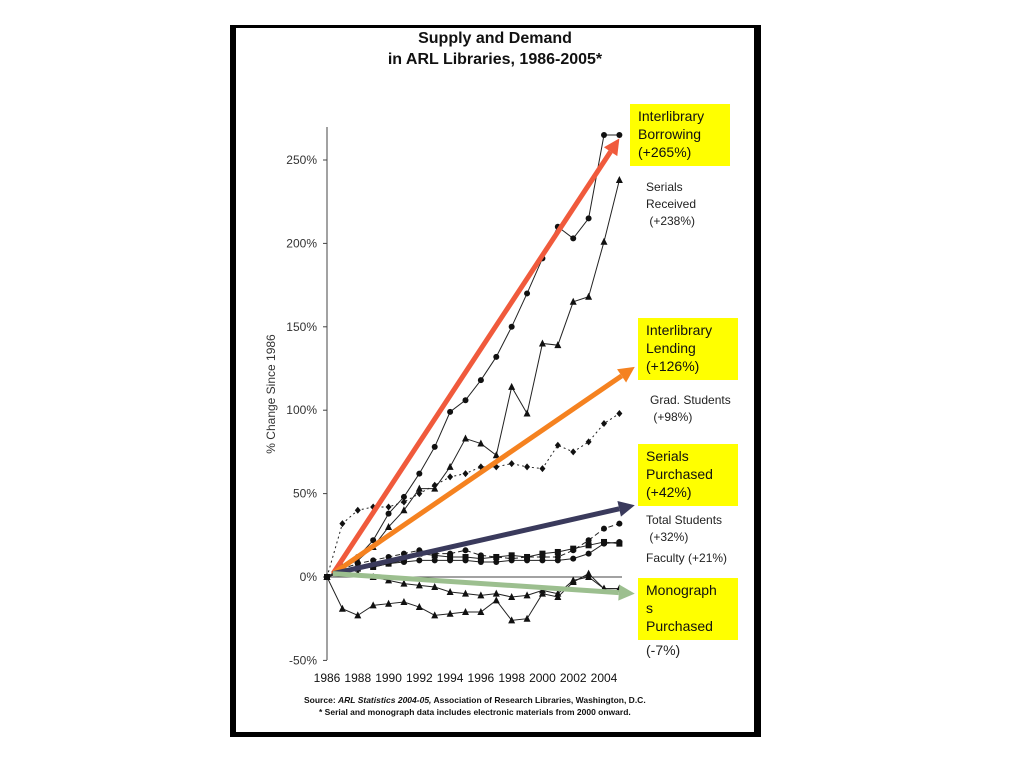  Describe the element at coordinates (476, 541) in the screenshot. I see `trend-arrow-shaft` at that location.